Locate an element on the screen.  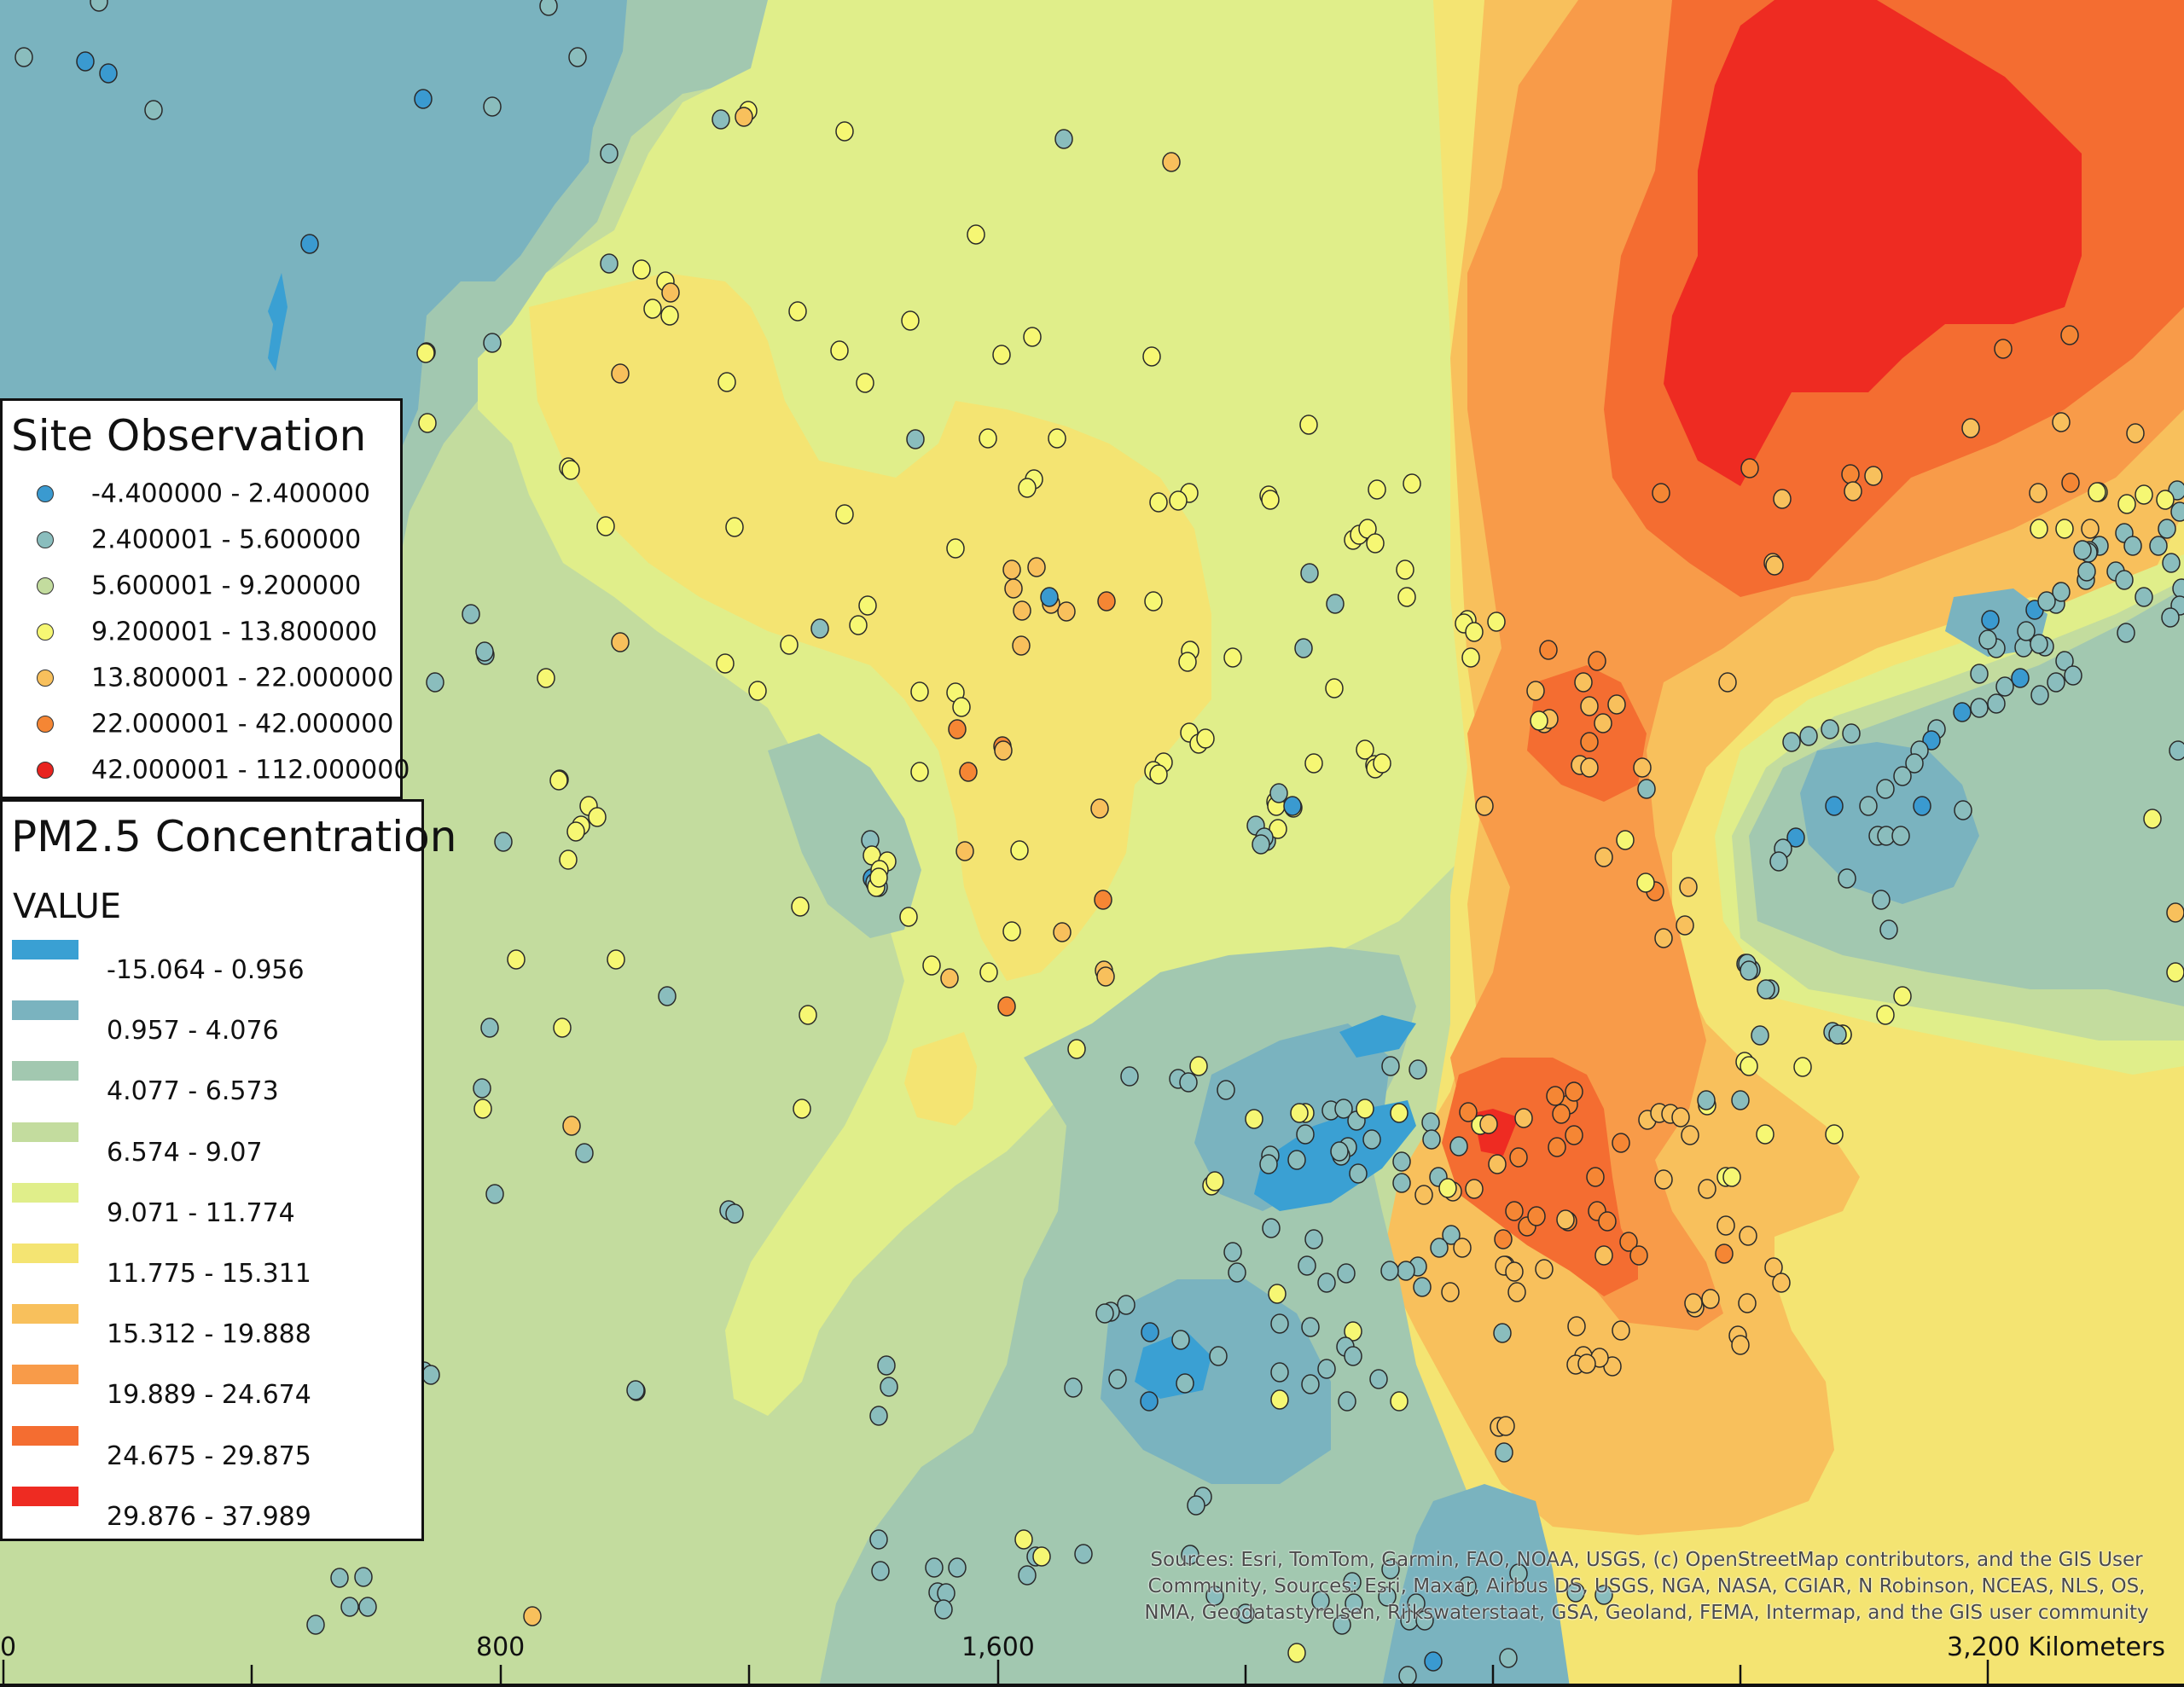
pm-legend-label: 11.775 - 15.311 is located at coordinates (209, 1274).